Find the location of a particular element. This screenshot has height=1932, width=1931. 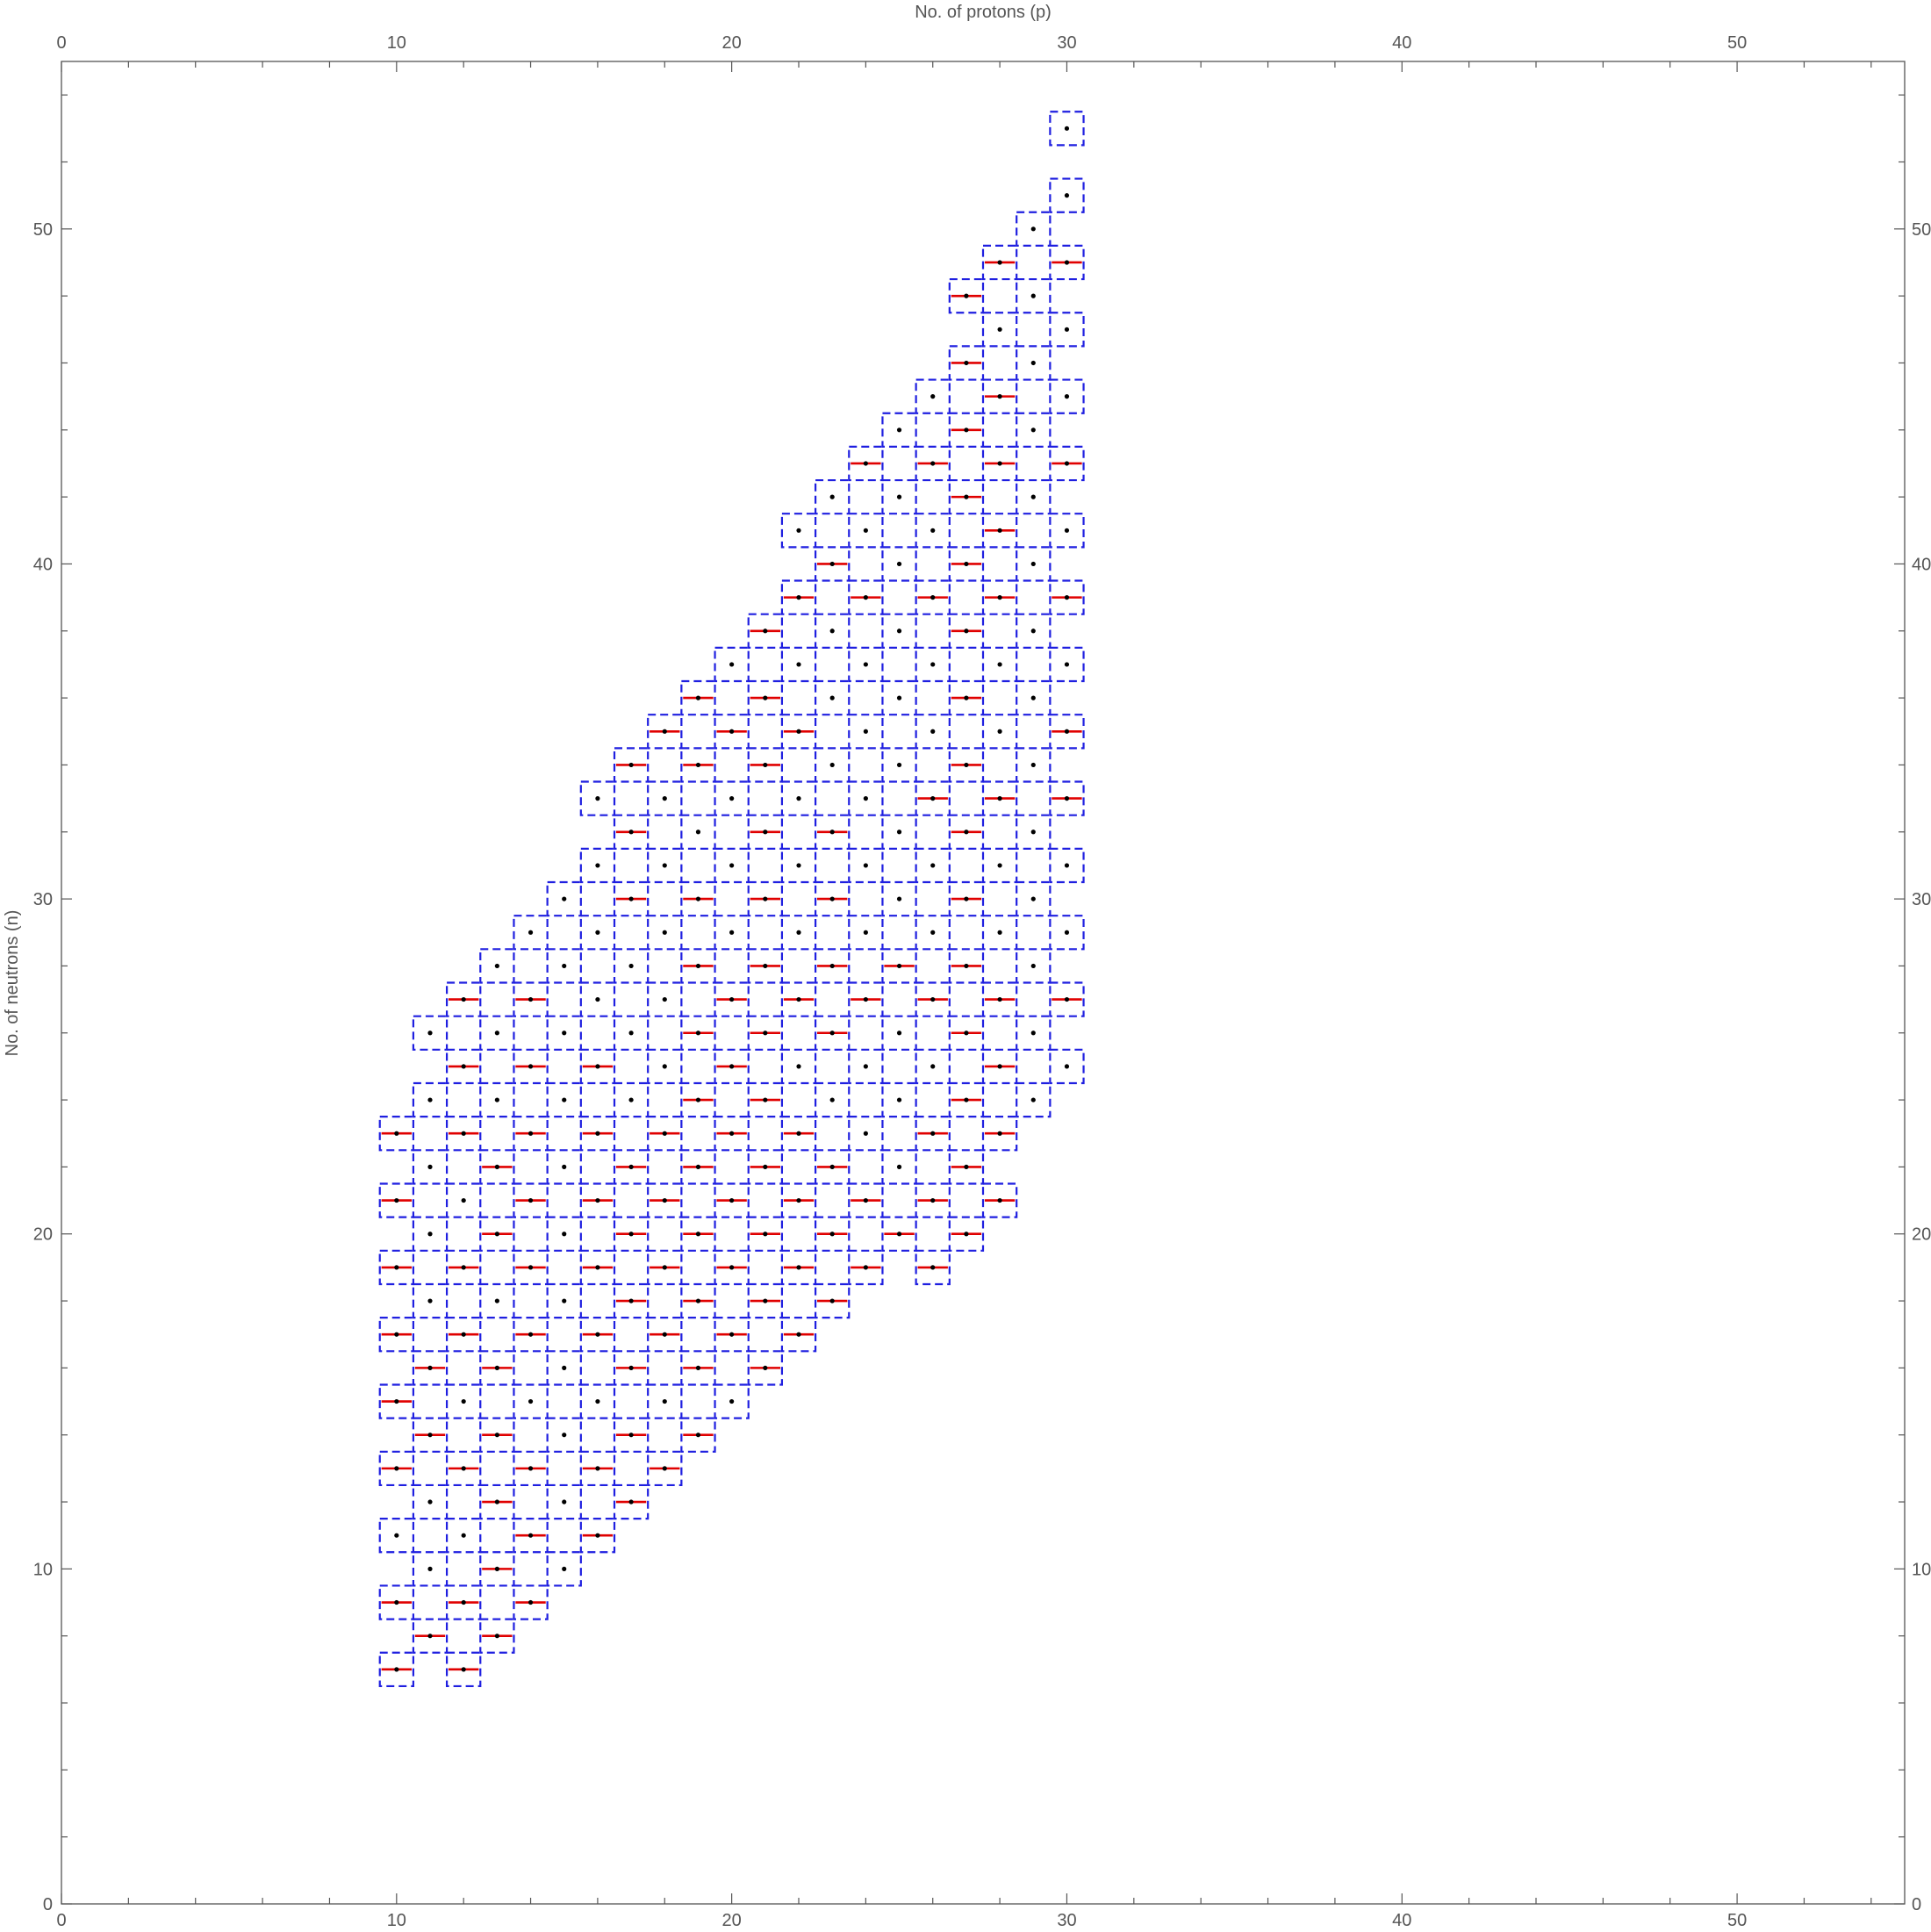

y-tick-label-right: 30 is located at coordinates (1921, 899).